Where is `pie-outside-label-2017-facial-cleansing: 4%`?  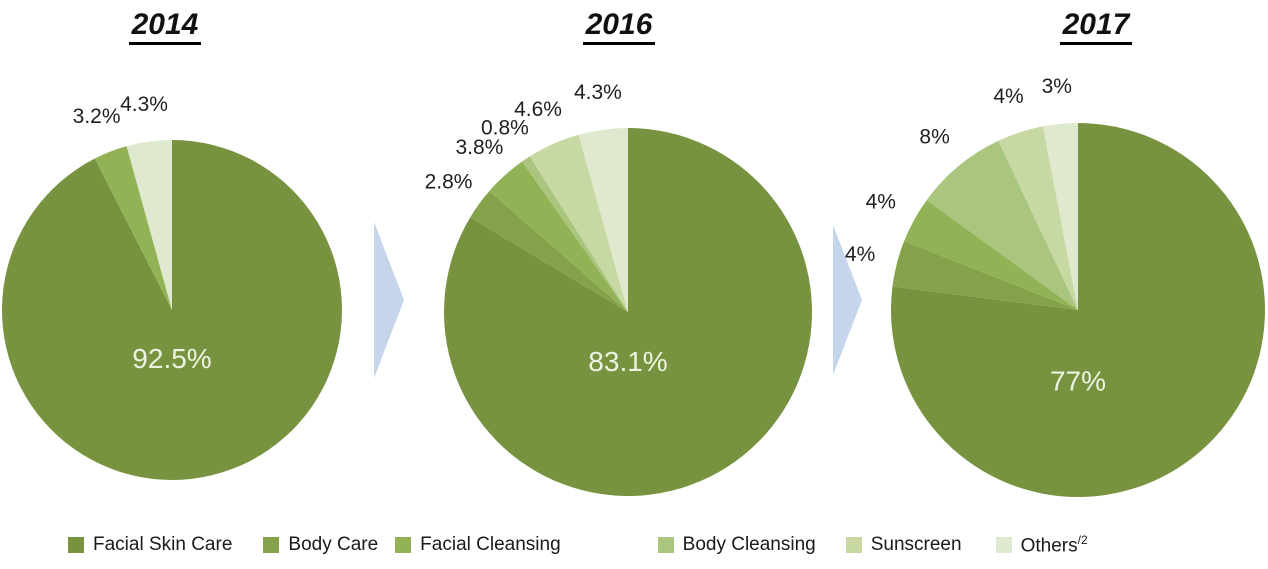 pie-outside-label-2017-facial-cleansing: 4% is located at coordinates (881, 202).